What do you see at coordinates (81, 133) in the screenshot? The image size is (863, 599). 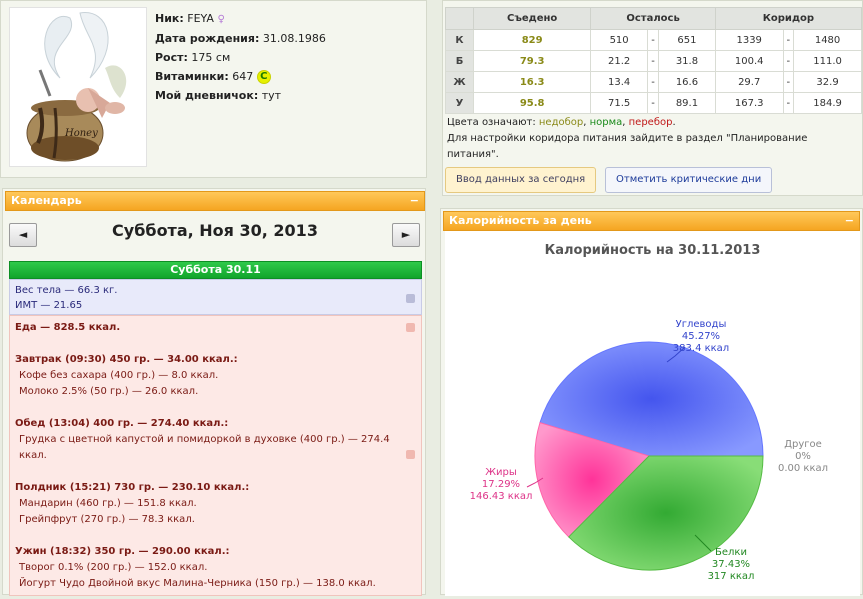 I see `avatar-caption: Honey` at bounding box center [81, 133].